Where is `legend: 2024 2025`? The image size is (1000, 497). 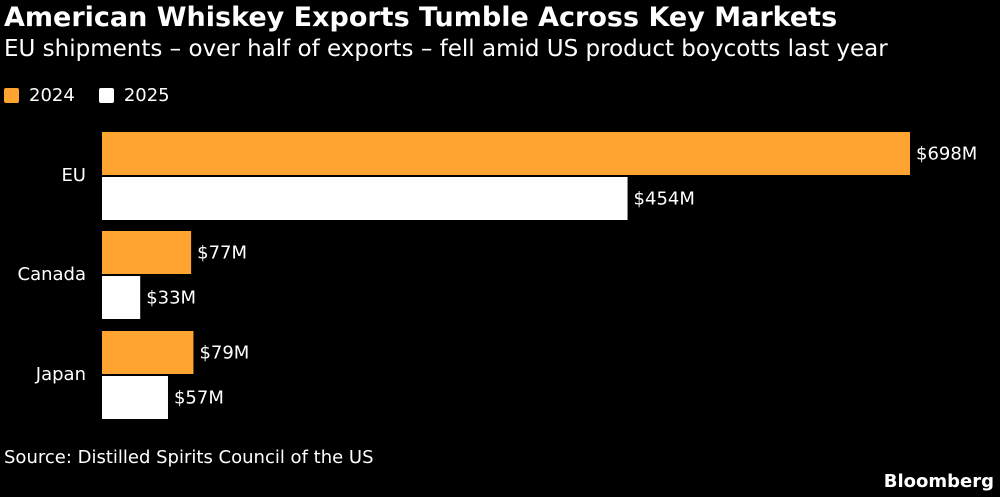
legend: 2024 2025 is located at coordinates (99, 95).